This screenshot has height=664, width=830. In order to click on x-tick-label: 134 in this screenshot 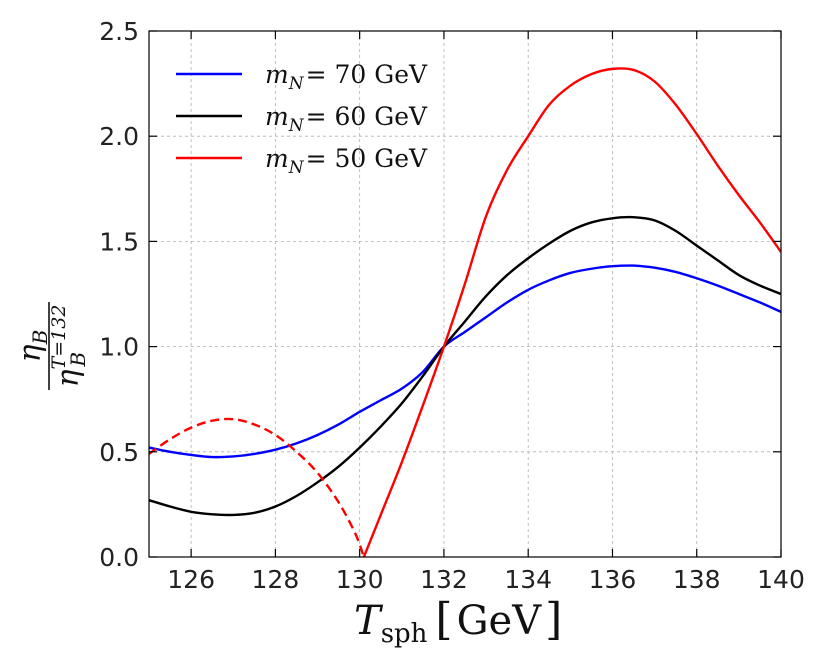, I will do `click(528, 579)`.